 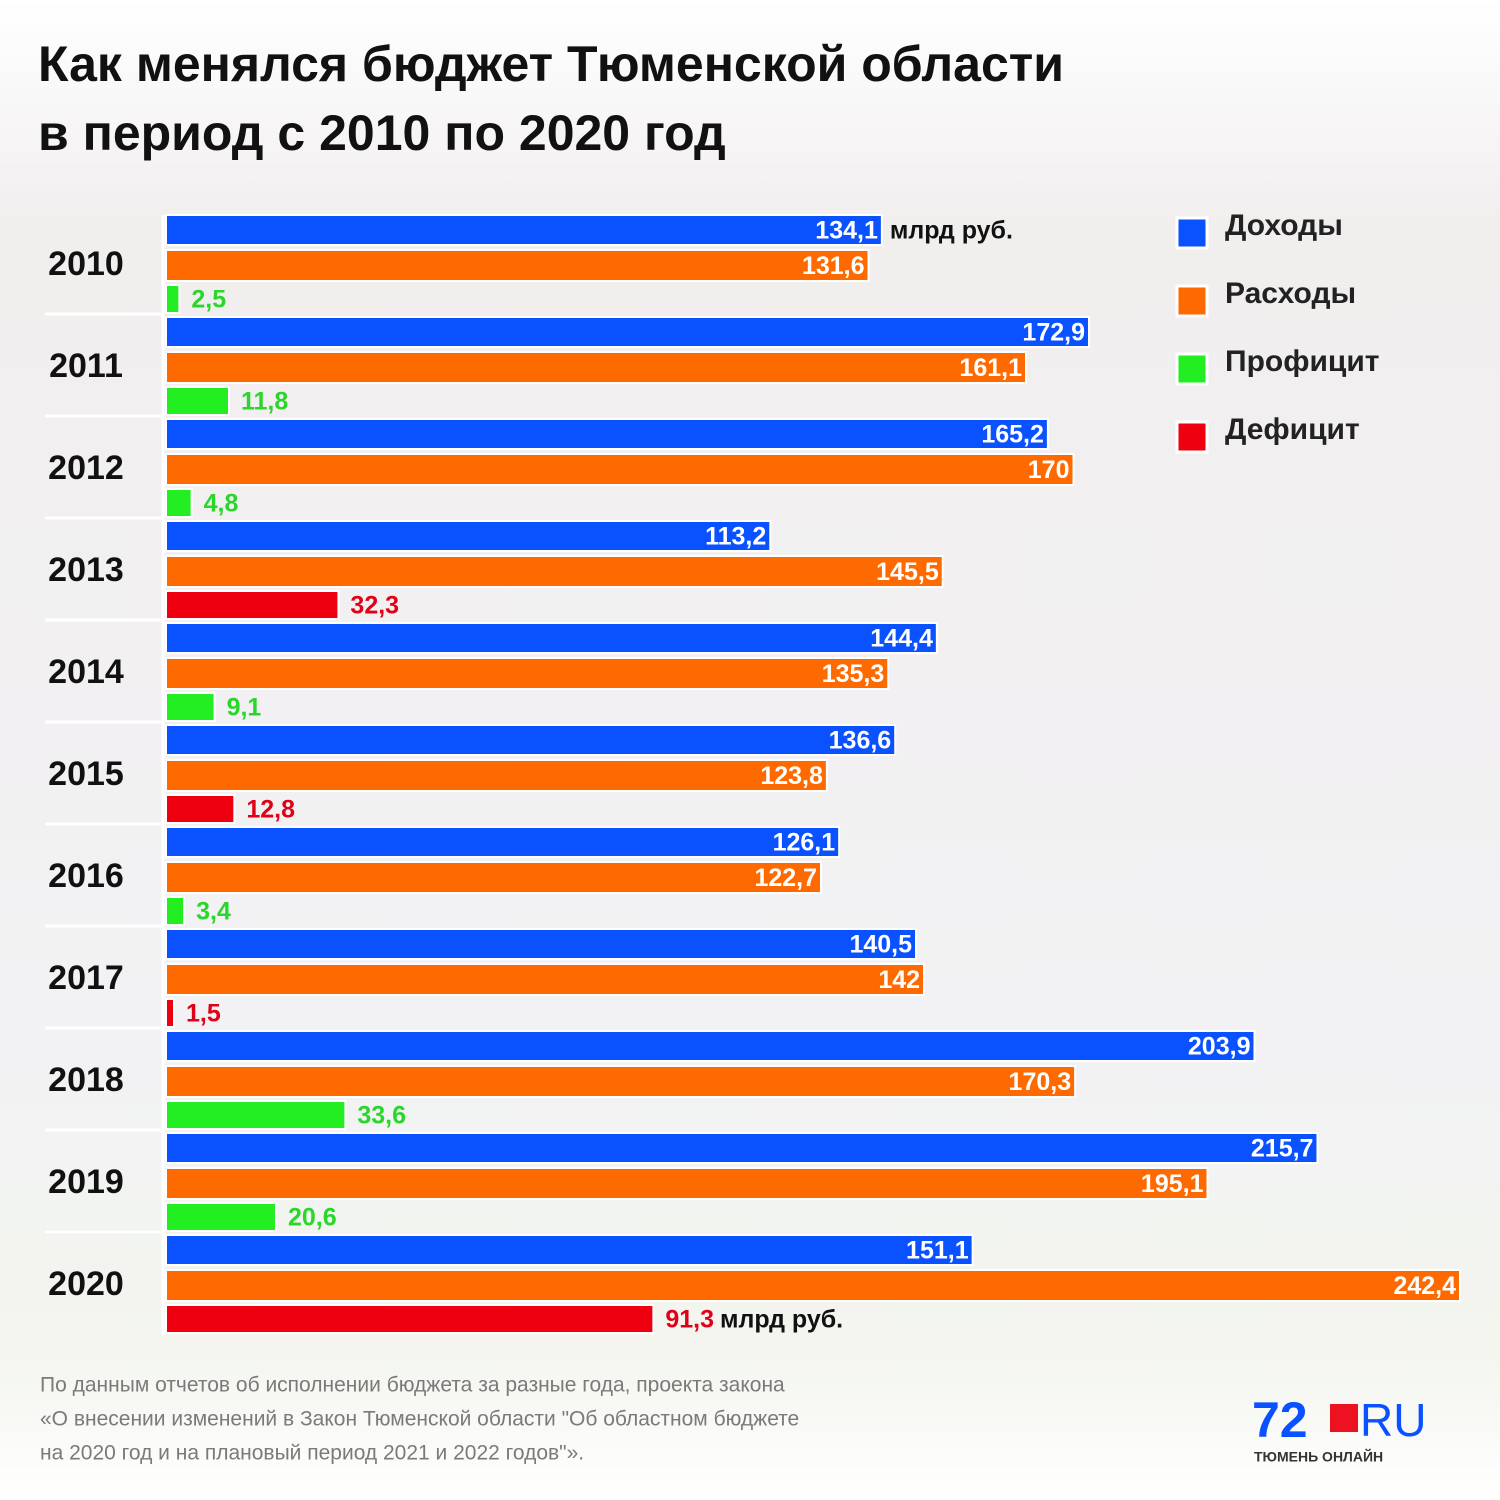 I want to click on chart-title: Как менялся бюджет Тюменской области, so click(x=551, y=64).